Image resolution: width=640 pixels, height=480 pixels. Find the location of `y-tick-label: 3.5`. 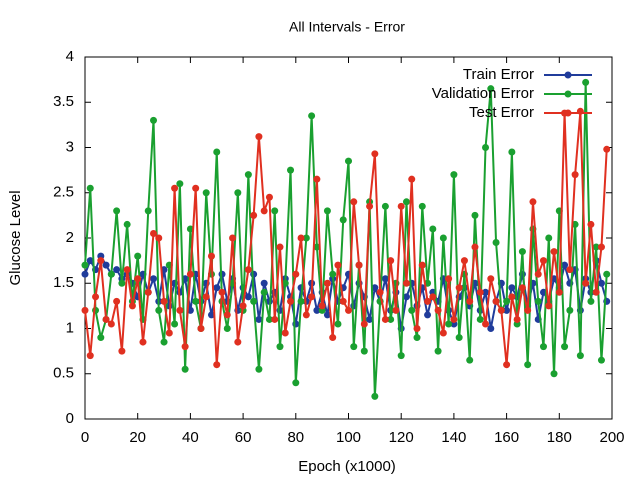

y-tick-label: 3.5 is located at coordinates (63, 101).